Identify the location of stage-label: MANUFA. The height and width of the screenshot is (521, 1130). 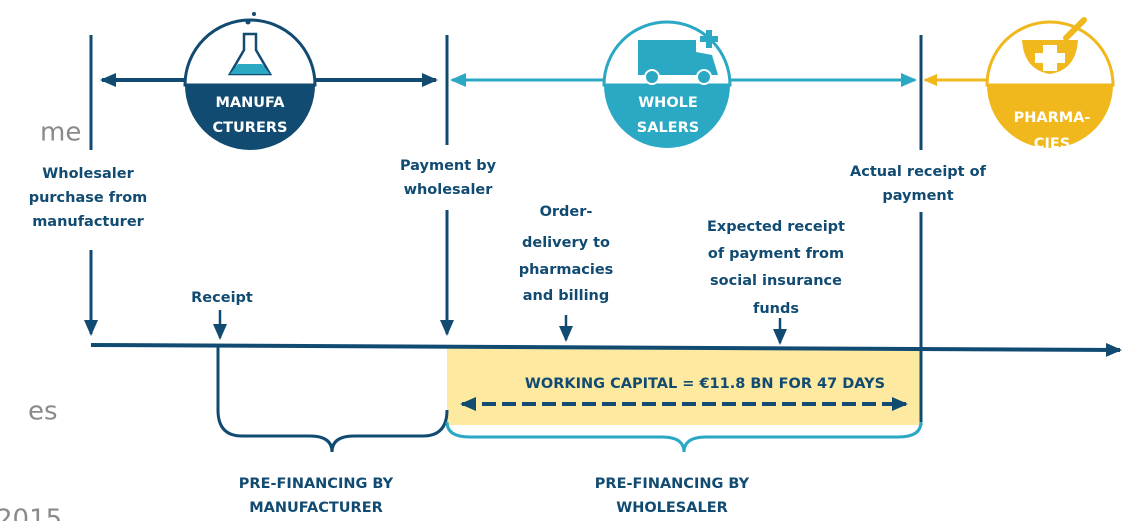
(250, 103).